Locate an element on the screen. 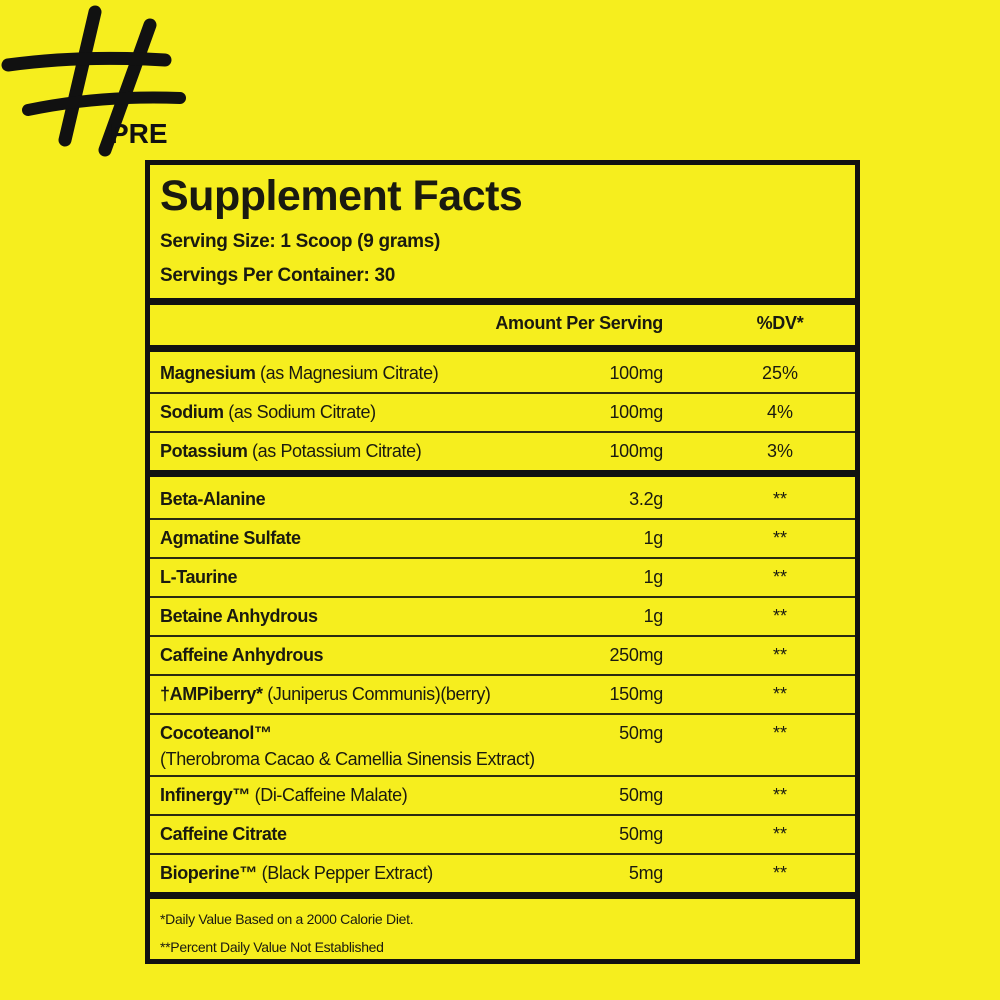  ingredient-name: Caffeine Anhydrous is located at coordinates (242, 655).